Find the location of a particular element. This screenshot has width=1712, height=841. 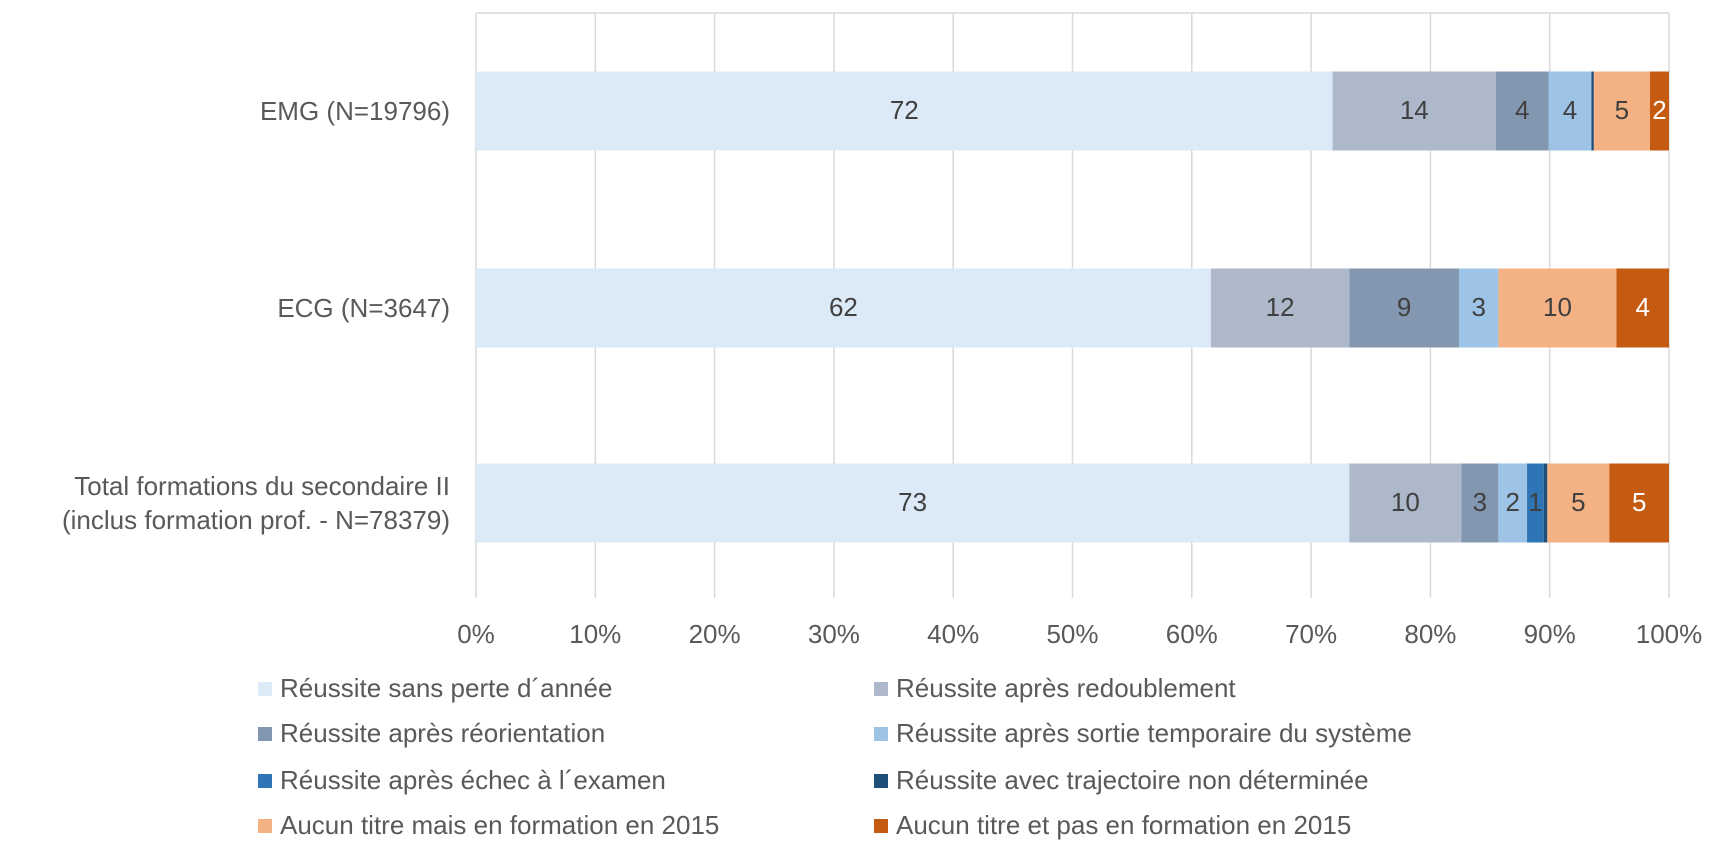

x-tick-label: 60% is located at coordinates (1192, 634).